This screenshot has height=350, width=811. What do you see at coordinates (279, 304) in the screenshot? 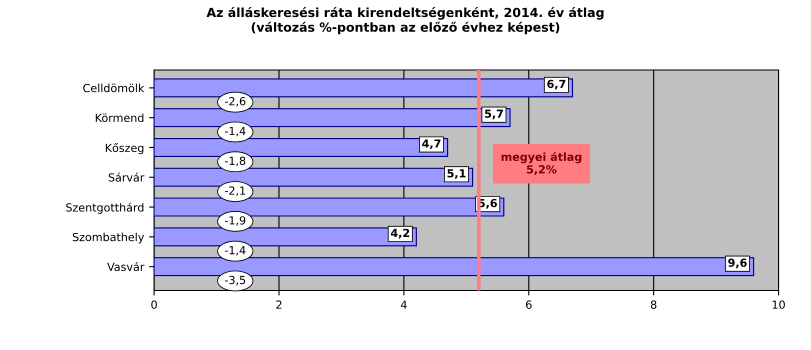
I see `x-tick-label: 2` at bounding box center [279, 304].